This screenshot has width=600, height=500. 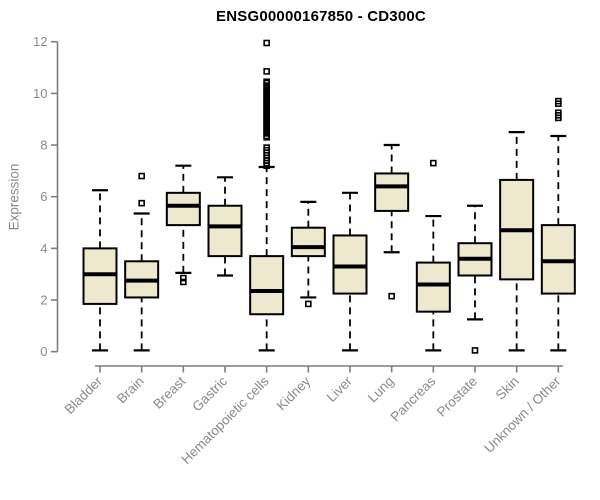 I want to click on x-category-label-breast: Breast, so click(x=169, y=392).